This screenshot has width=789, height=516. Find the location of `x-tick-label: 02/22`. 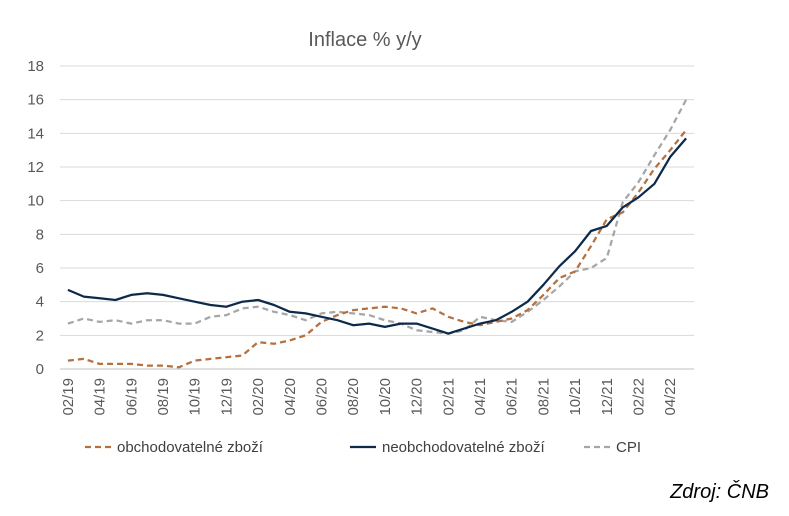

x-tick-label: 02/22 is located at coordinates (639, 397).